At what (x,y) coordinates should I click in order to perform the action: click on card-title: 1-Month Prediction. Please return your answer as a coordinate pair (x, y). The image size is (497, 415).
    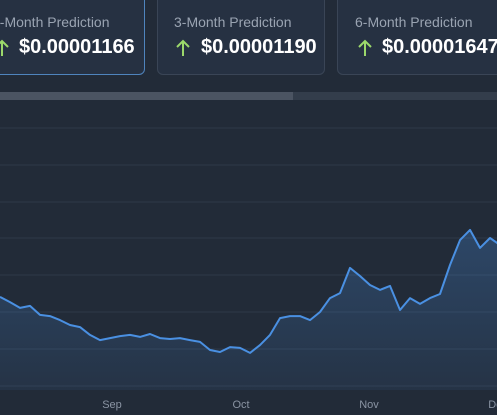
    Looking at the image, I should click on (55, 22).